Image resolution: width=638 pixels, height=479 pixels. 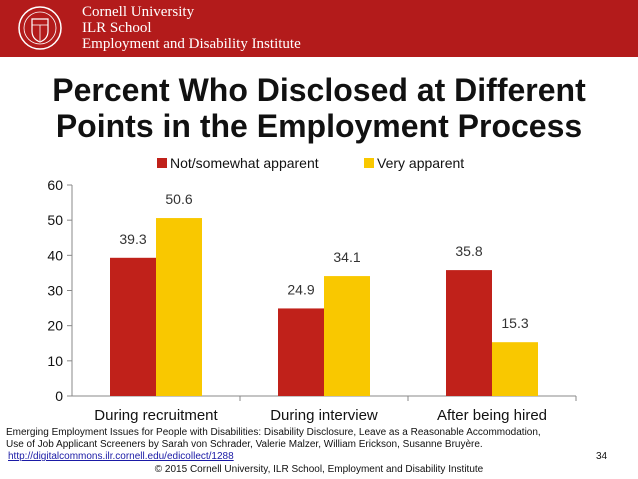 What do you see at coordinates (244, 163) in the screenshot?
I see `legend-label: Not/somewhat apparent` at bounding box center [244, 163].